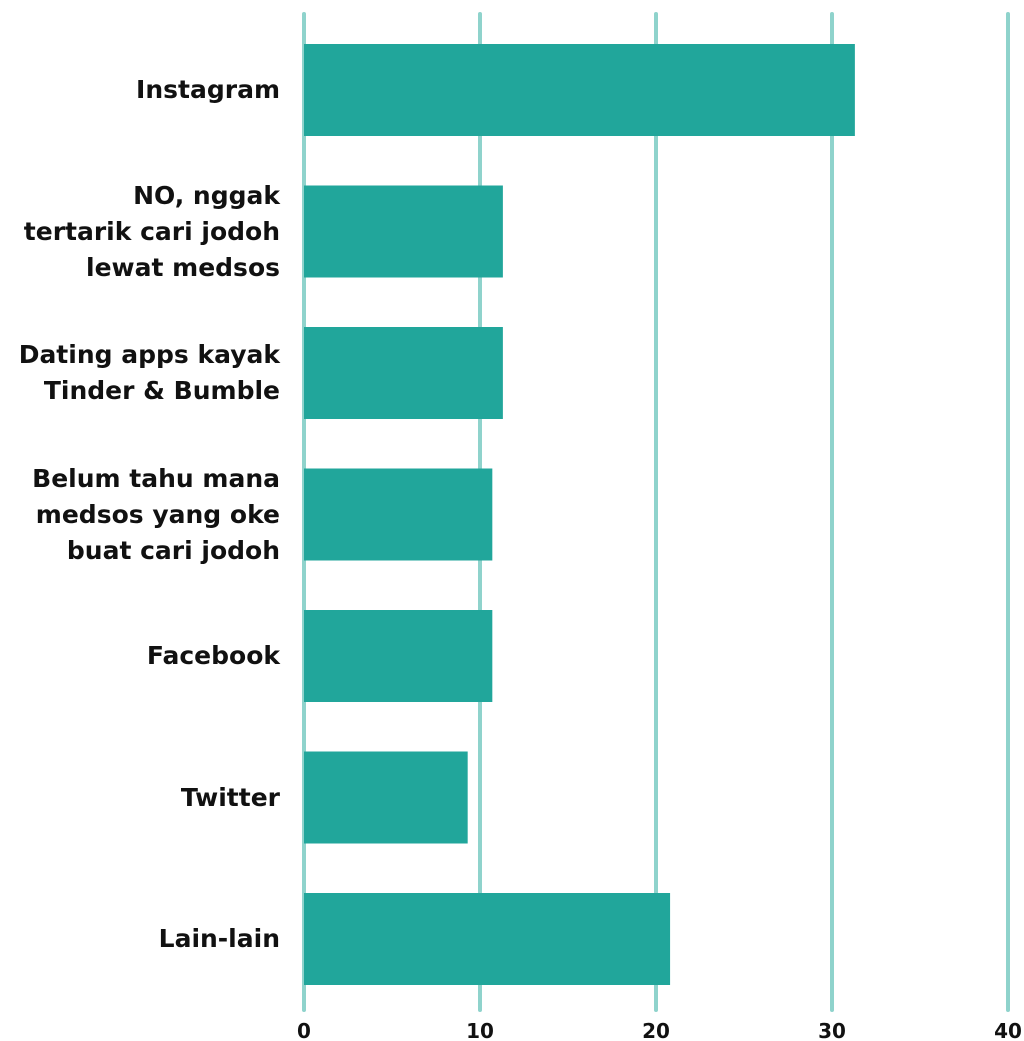  What do you see at coordinates (149, 372) in the screenshot?
I see `y-tick-label: Dating apps kayak Tinder & Bumble` at bounding box center [149, 372].